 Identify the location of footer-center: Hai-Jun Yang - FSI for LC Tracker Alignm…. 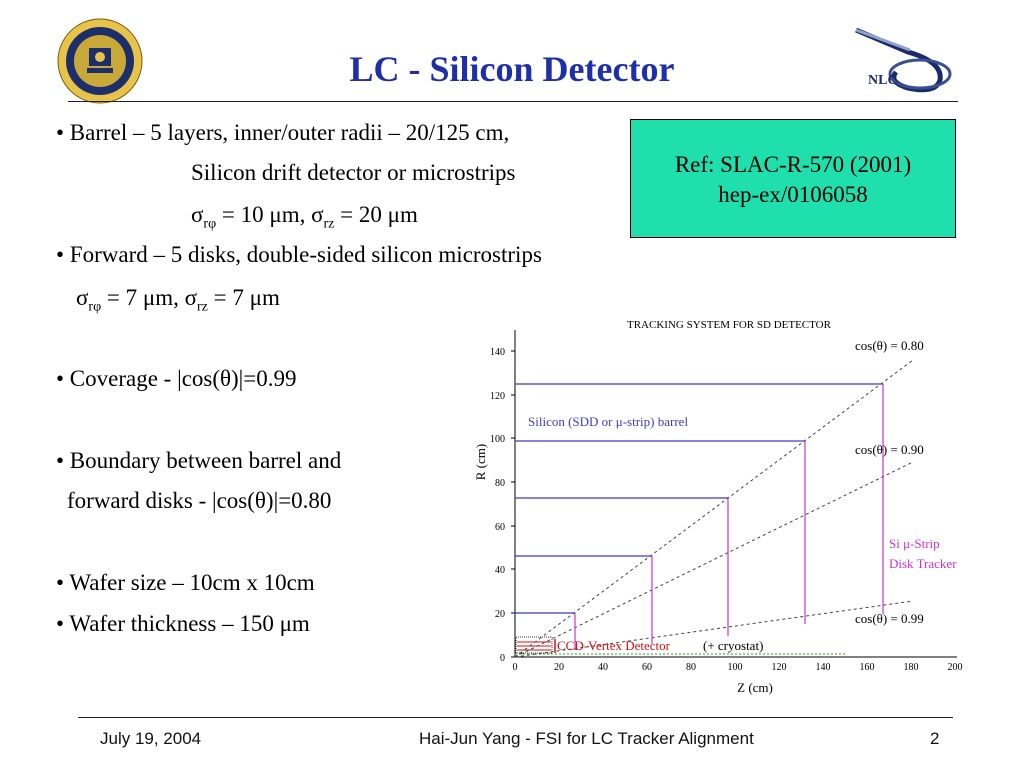
(586, 738).